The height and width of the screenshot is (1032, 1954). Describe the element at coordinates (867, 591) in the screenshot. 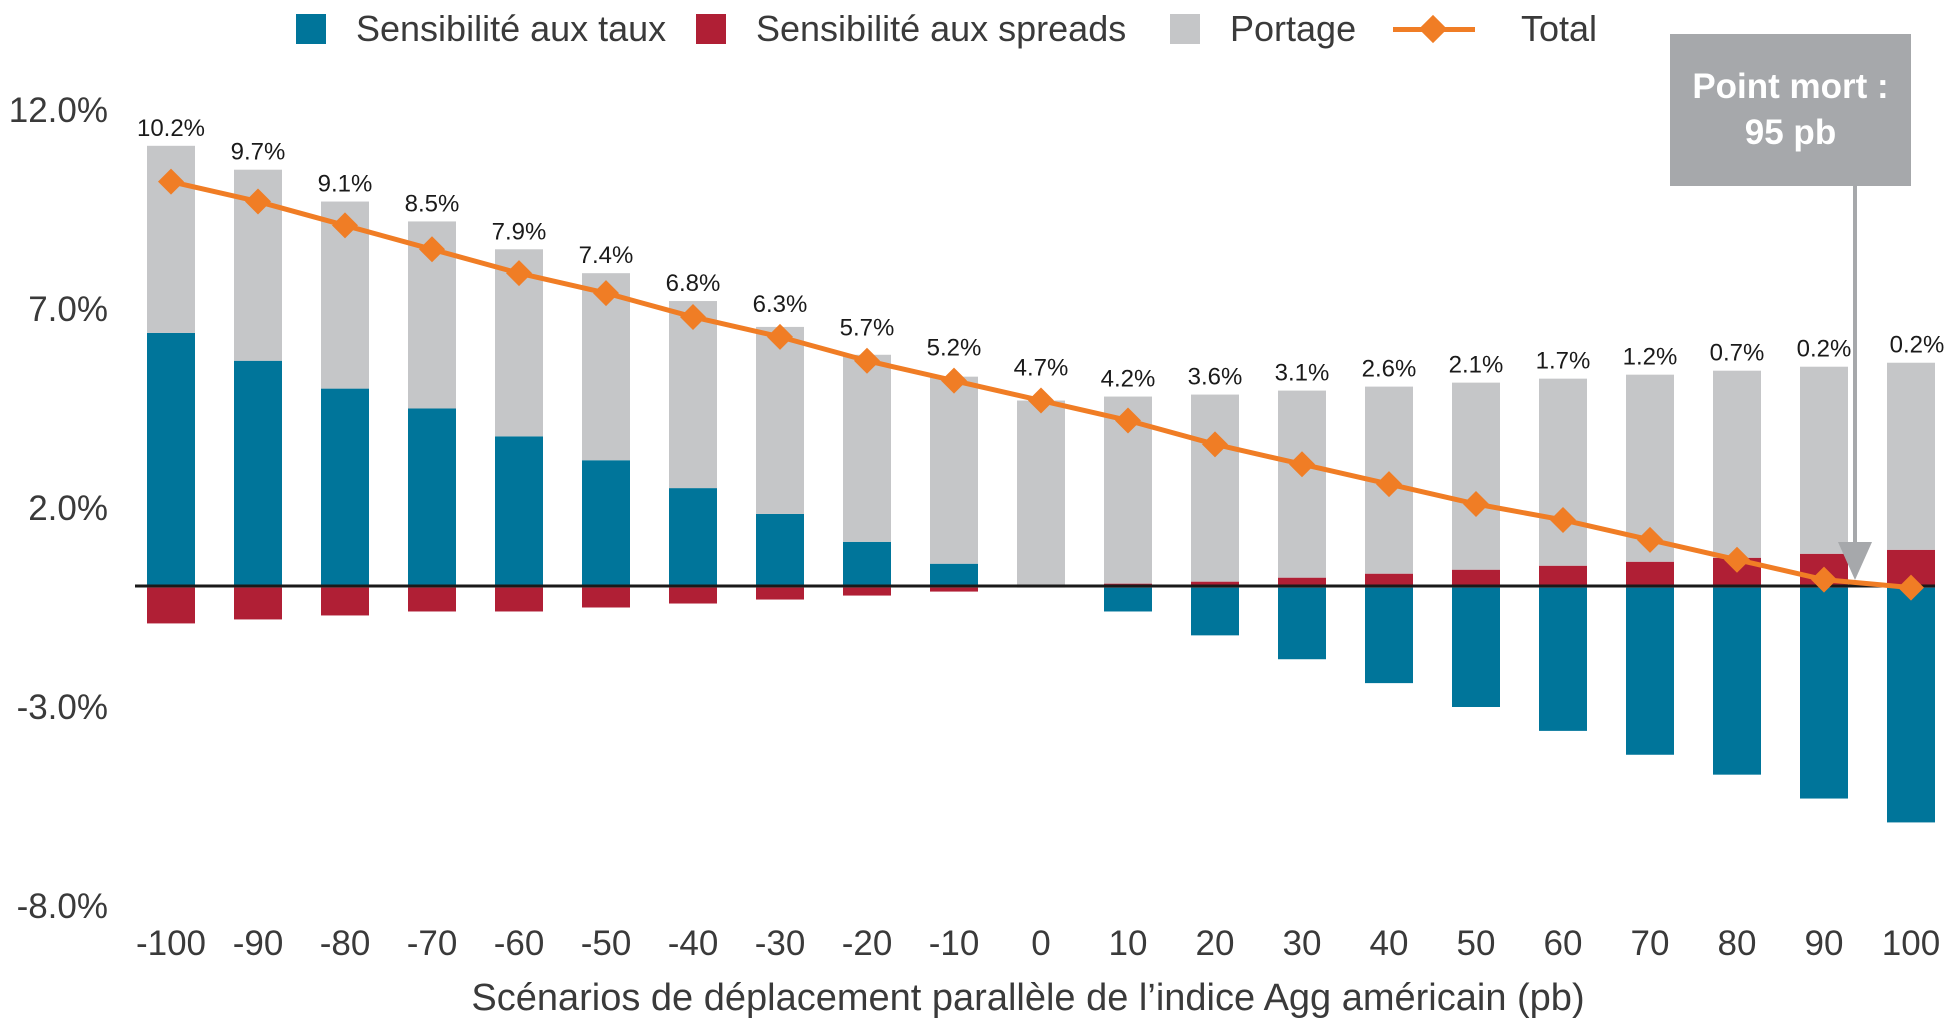

I see `bar-spread--20` at that location.